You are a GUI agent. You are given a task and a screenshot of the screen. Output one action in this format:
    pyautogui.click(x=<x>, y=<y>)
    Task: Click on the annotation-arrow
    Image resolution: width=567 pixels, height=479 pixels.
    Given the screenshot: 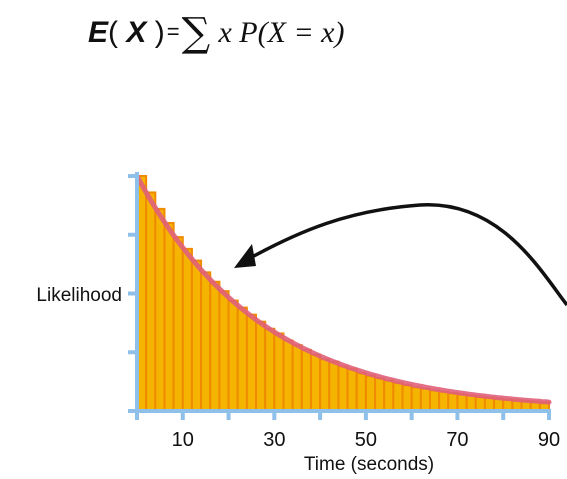 What is the action you would take?
    pyautogui.click(x=405, y=255)
    